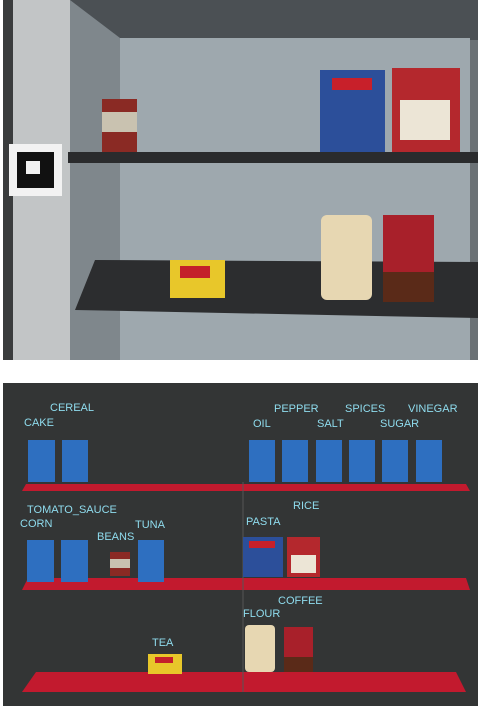 This screenshot has height=711, width=479. What do you see at coordinates (330, 424) in the screenshot?
I see `object-label: SALT` at bounding box center [330, 424].